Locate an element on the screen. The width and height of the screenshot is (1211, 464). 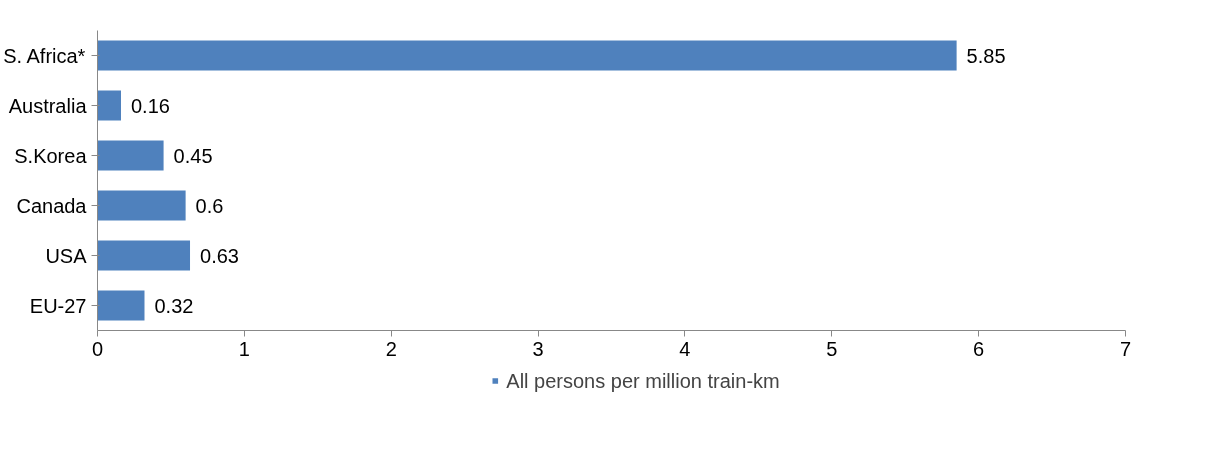
x-tick-label: 7 is located at coordinates (1125, 348).